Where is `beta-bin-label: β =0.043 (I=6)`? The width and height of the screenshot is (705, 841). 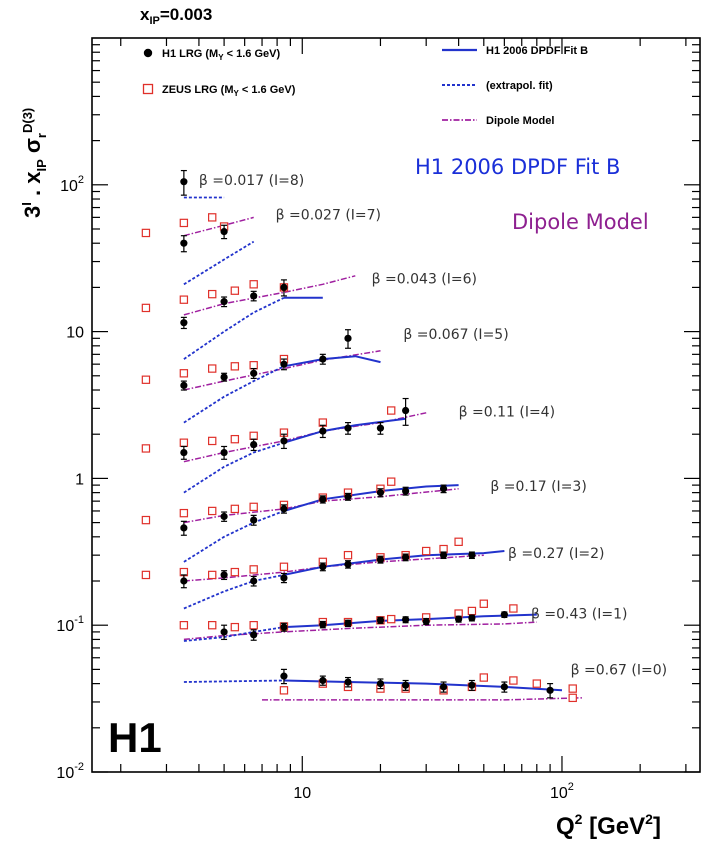
beta-bin-label: β =0.043 (I=6) is located at coordinates (424, 279).